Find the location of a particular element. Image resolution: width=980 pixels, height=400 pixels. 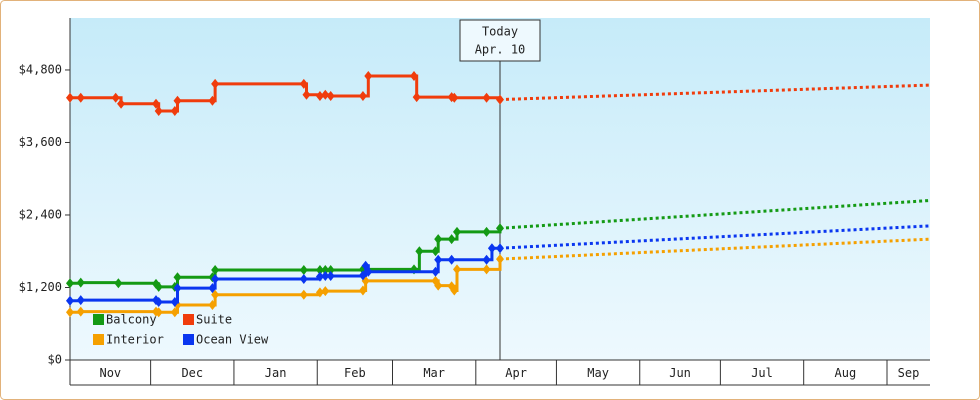

x-tick-label: Sep is located at coordinates (909, 373).